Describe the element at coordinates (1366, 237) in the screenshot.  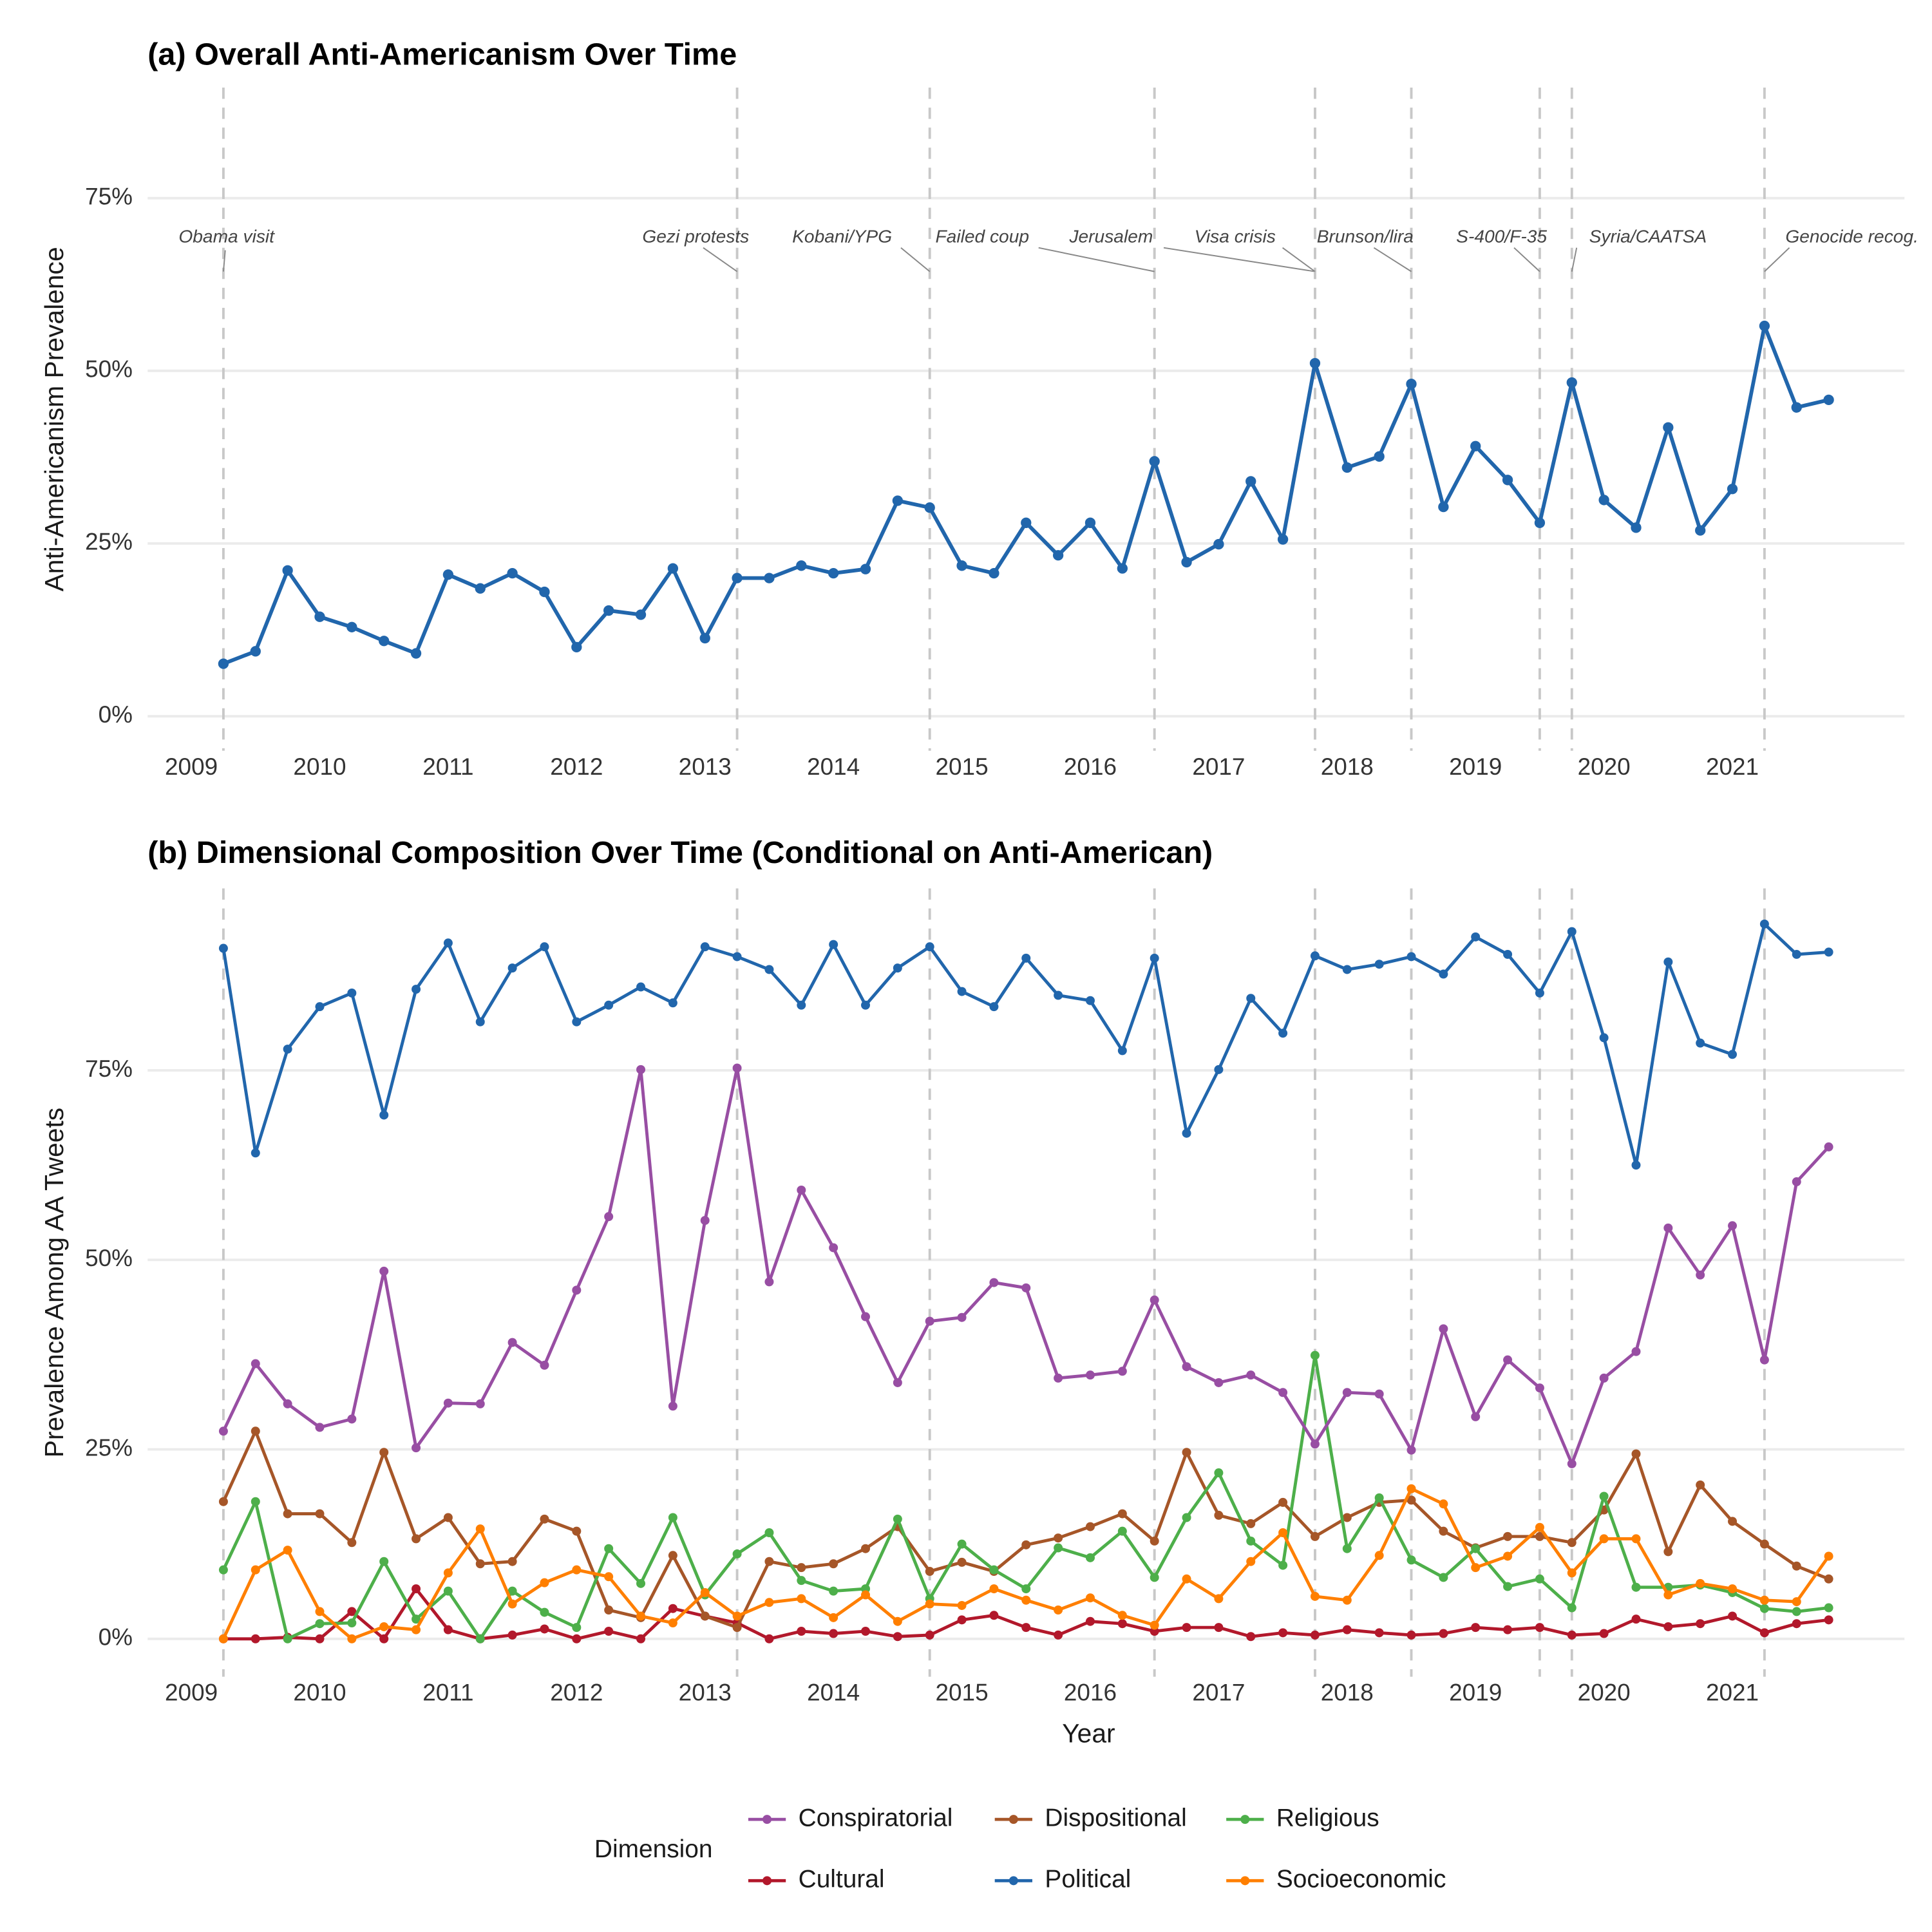
I see `event-label: Brunson/lira` at that location.